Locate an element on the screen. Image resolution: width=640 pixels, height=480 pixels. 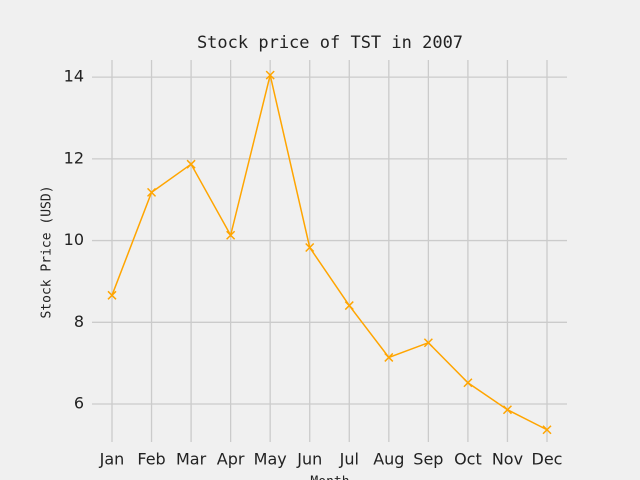
x-tick-label: Feb is located at coordinates (151, 459).